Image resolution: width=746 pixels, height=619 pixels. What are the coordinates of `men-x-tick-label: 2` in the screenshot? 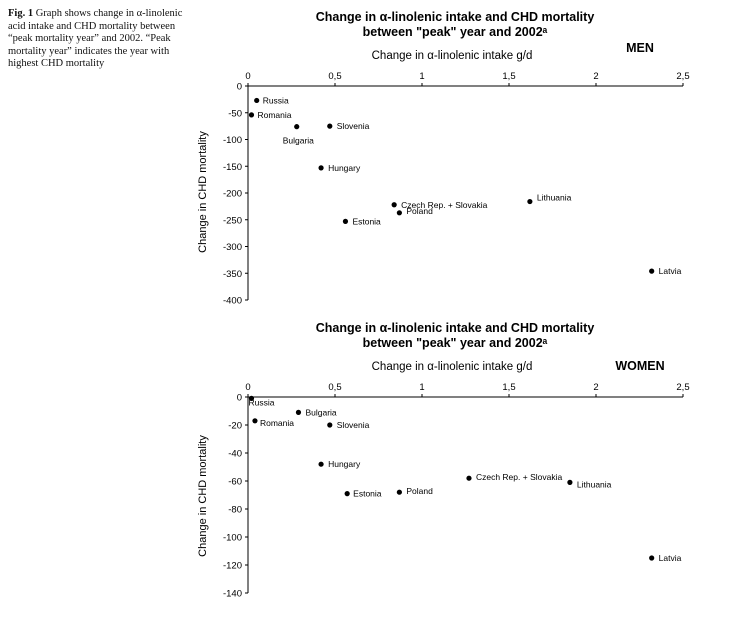 It's located at (595, 76).